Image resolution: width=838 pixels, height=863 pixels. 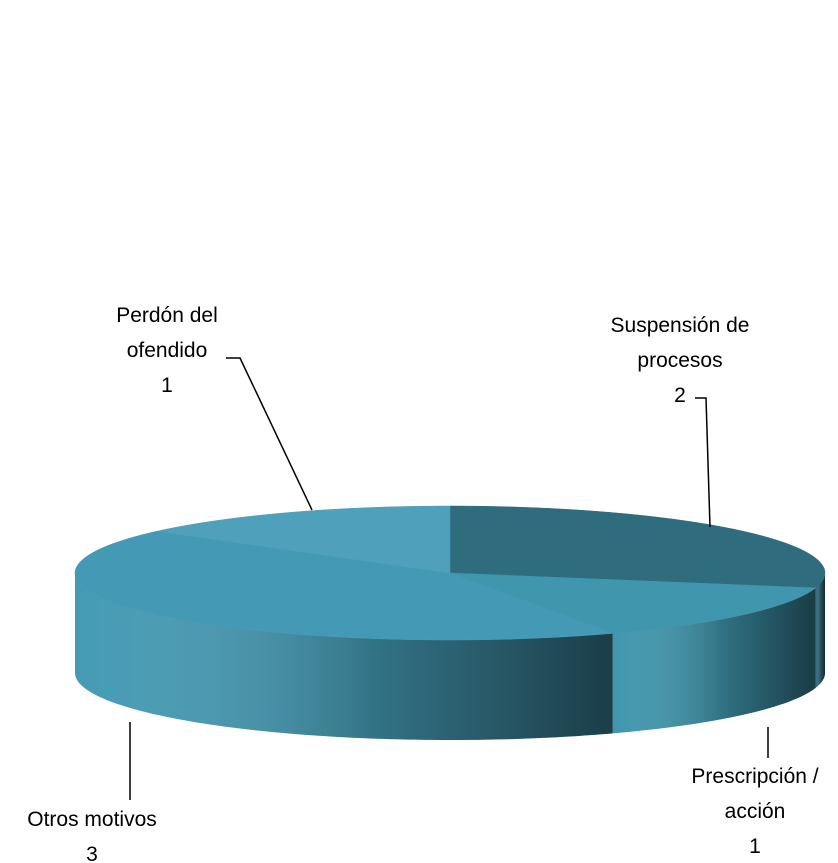 I want to click on data-label: Prescripción / acción 1, so click(x=755, y=811).